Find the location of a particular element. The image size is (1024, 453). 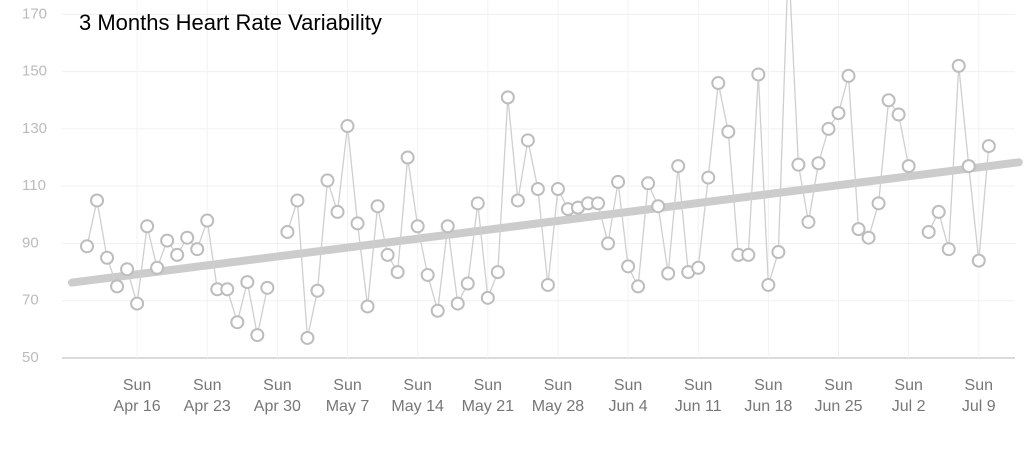

y-tick-label: 150 is located at coordinates (34, 71).